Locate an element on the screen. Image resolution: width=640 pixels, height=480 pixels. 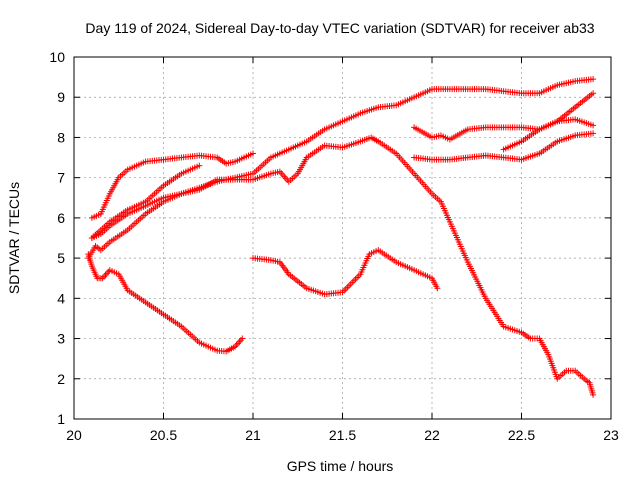
y-tick-label: 6 is located at coordinates (61, 218).